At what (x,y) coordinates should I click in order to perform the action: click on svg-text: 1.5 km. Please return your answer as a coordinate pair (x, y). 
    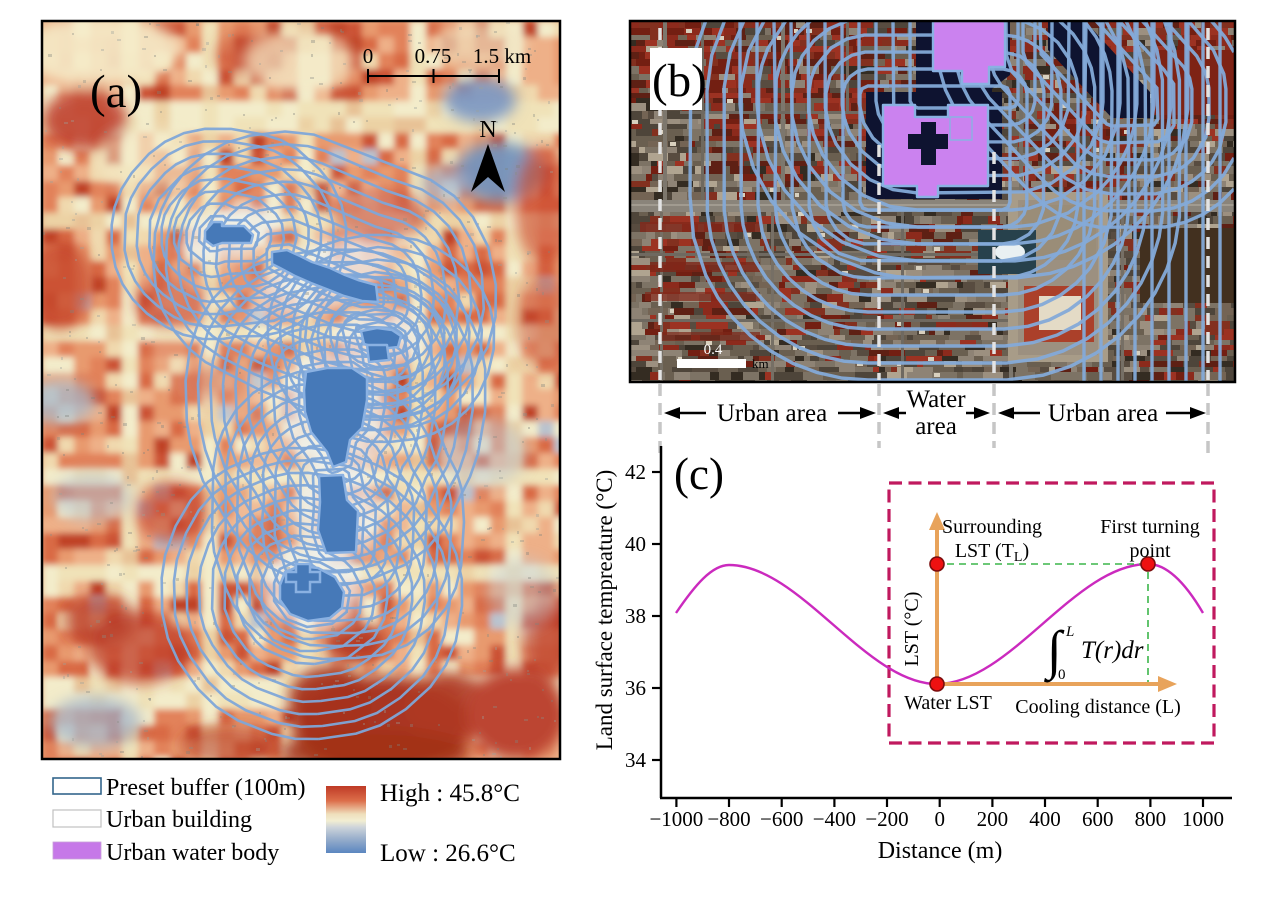
    Looking at the image, I should click on (502, 56).